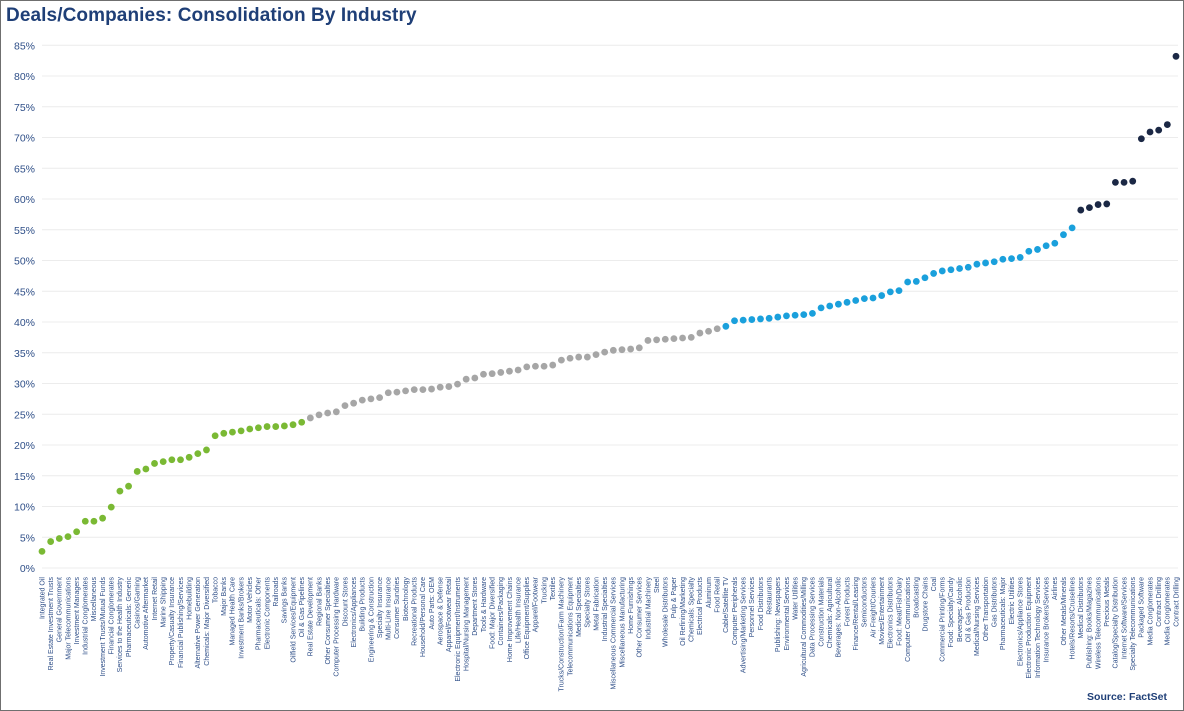 The width and height of the screenshot is (1184, 711). I want to click on y-tick-label: 5%, so click(27, 538).